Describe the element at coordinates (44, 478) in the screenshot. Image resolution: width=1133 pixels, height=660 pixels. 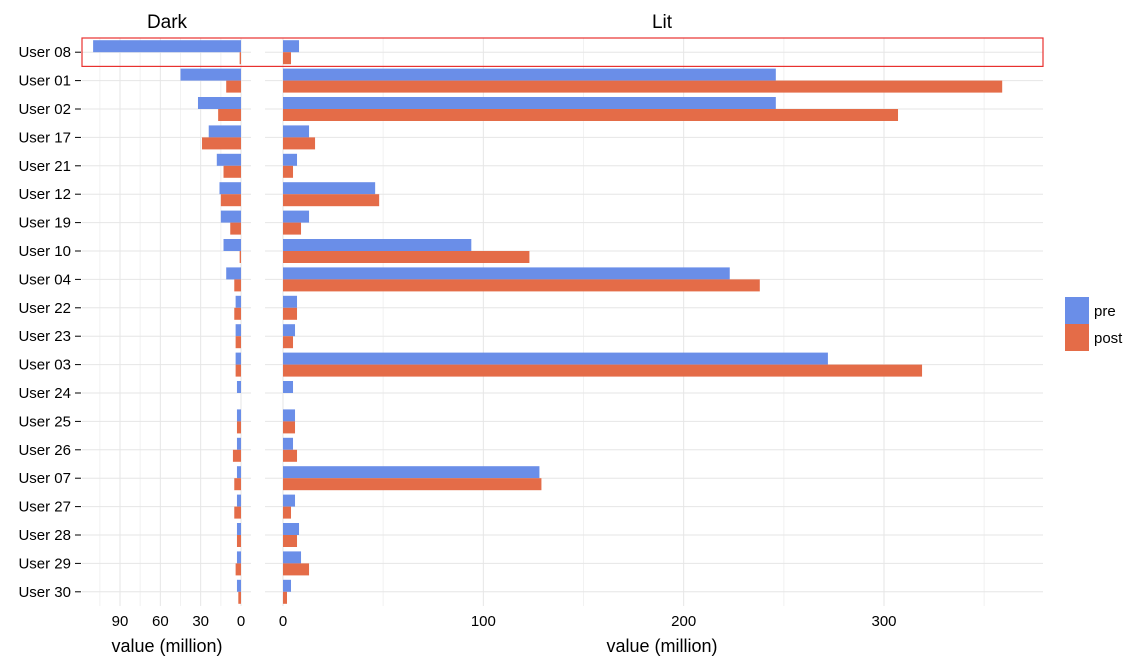
I see `y-tick-label: User 07` at that location.